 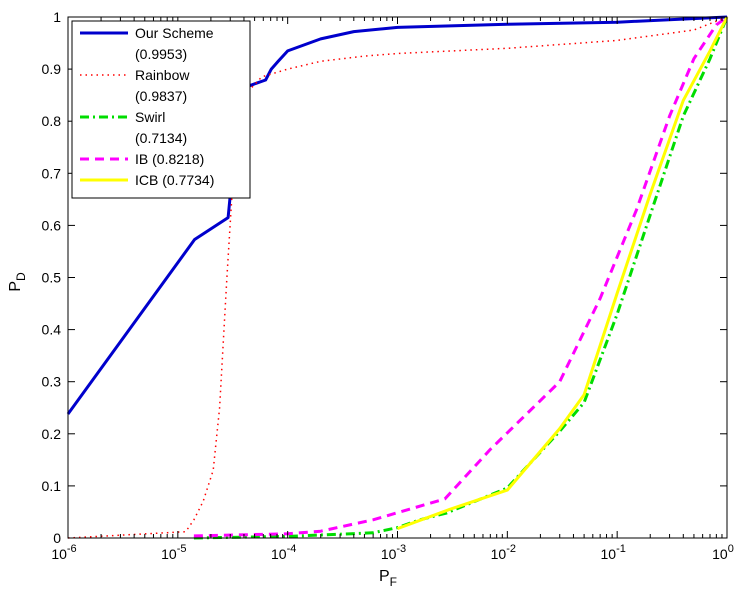 What do you see at coordinates (63, 552) in the screenshot?
I see `x-tick-label: 10⁻⁶` at bounding box center [63, 552].